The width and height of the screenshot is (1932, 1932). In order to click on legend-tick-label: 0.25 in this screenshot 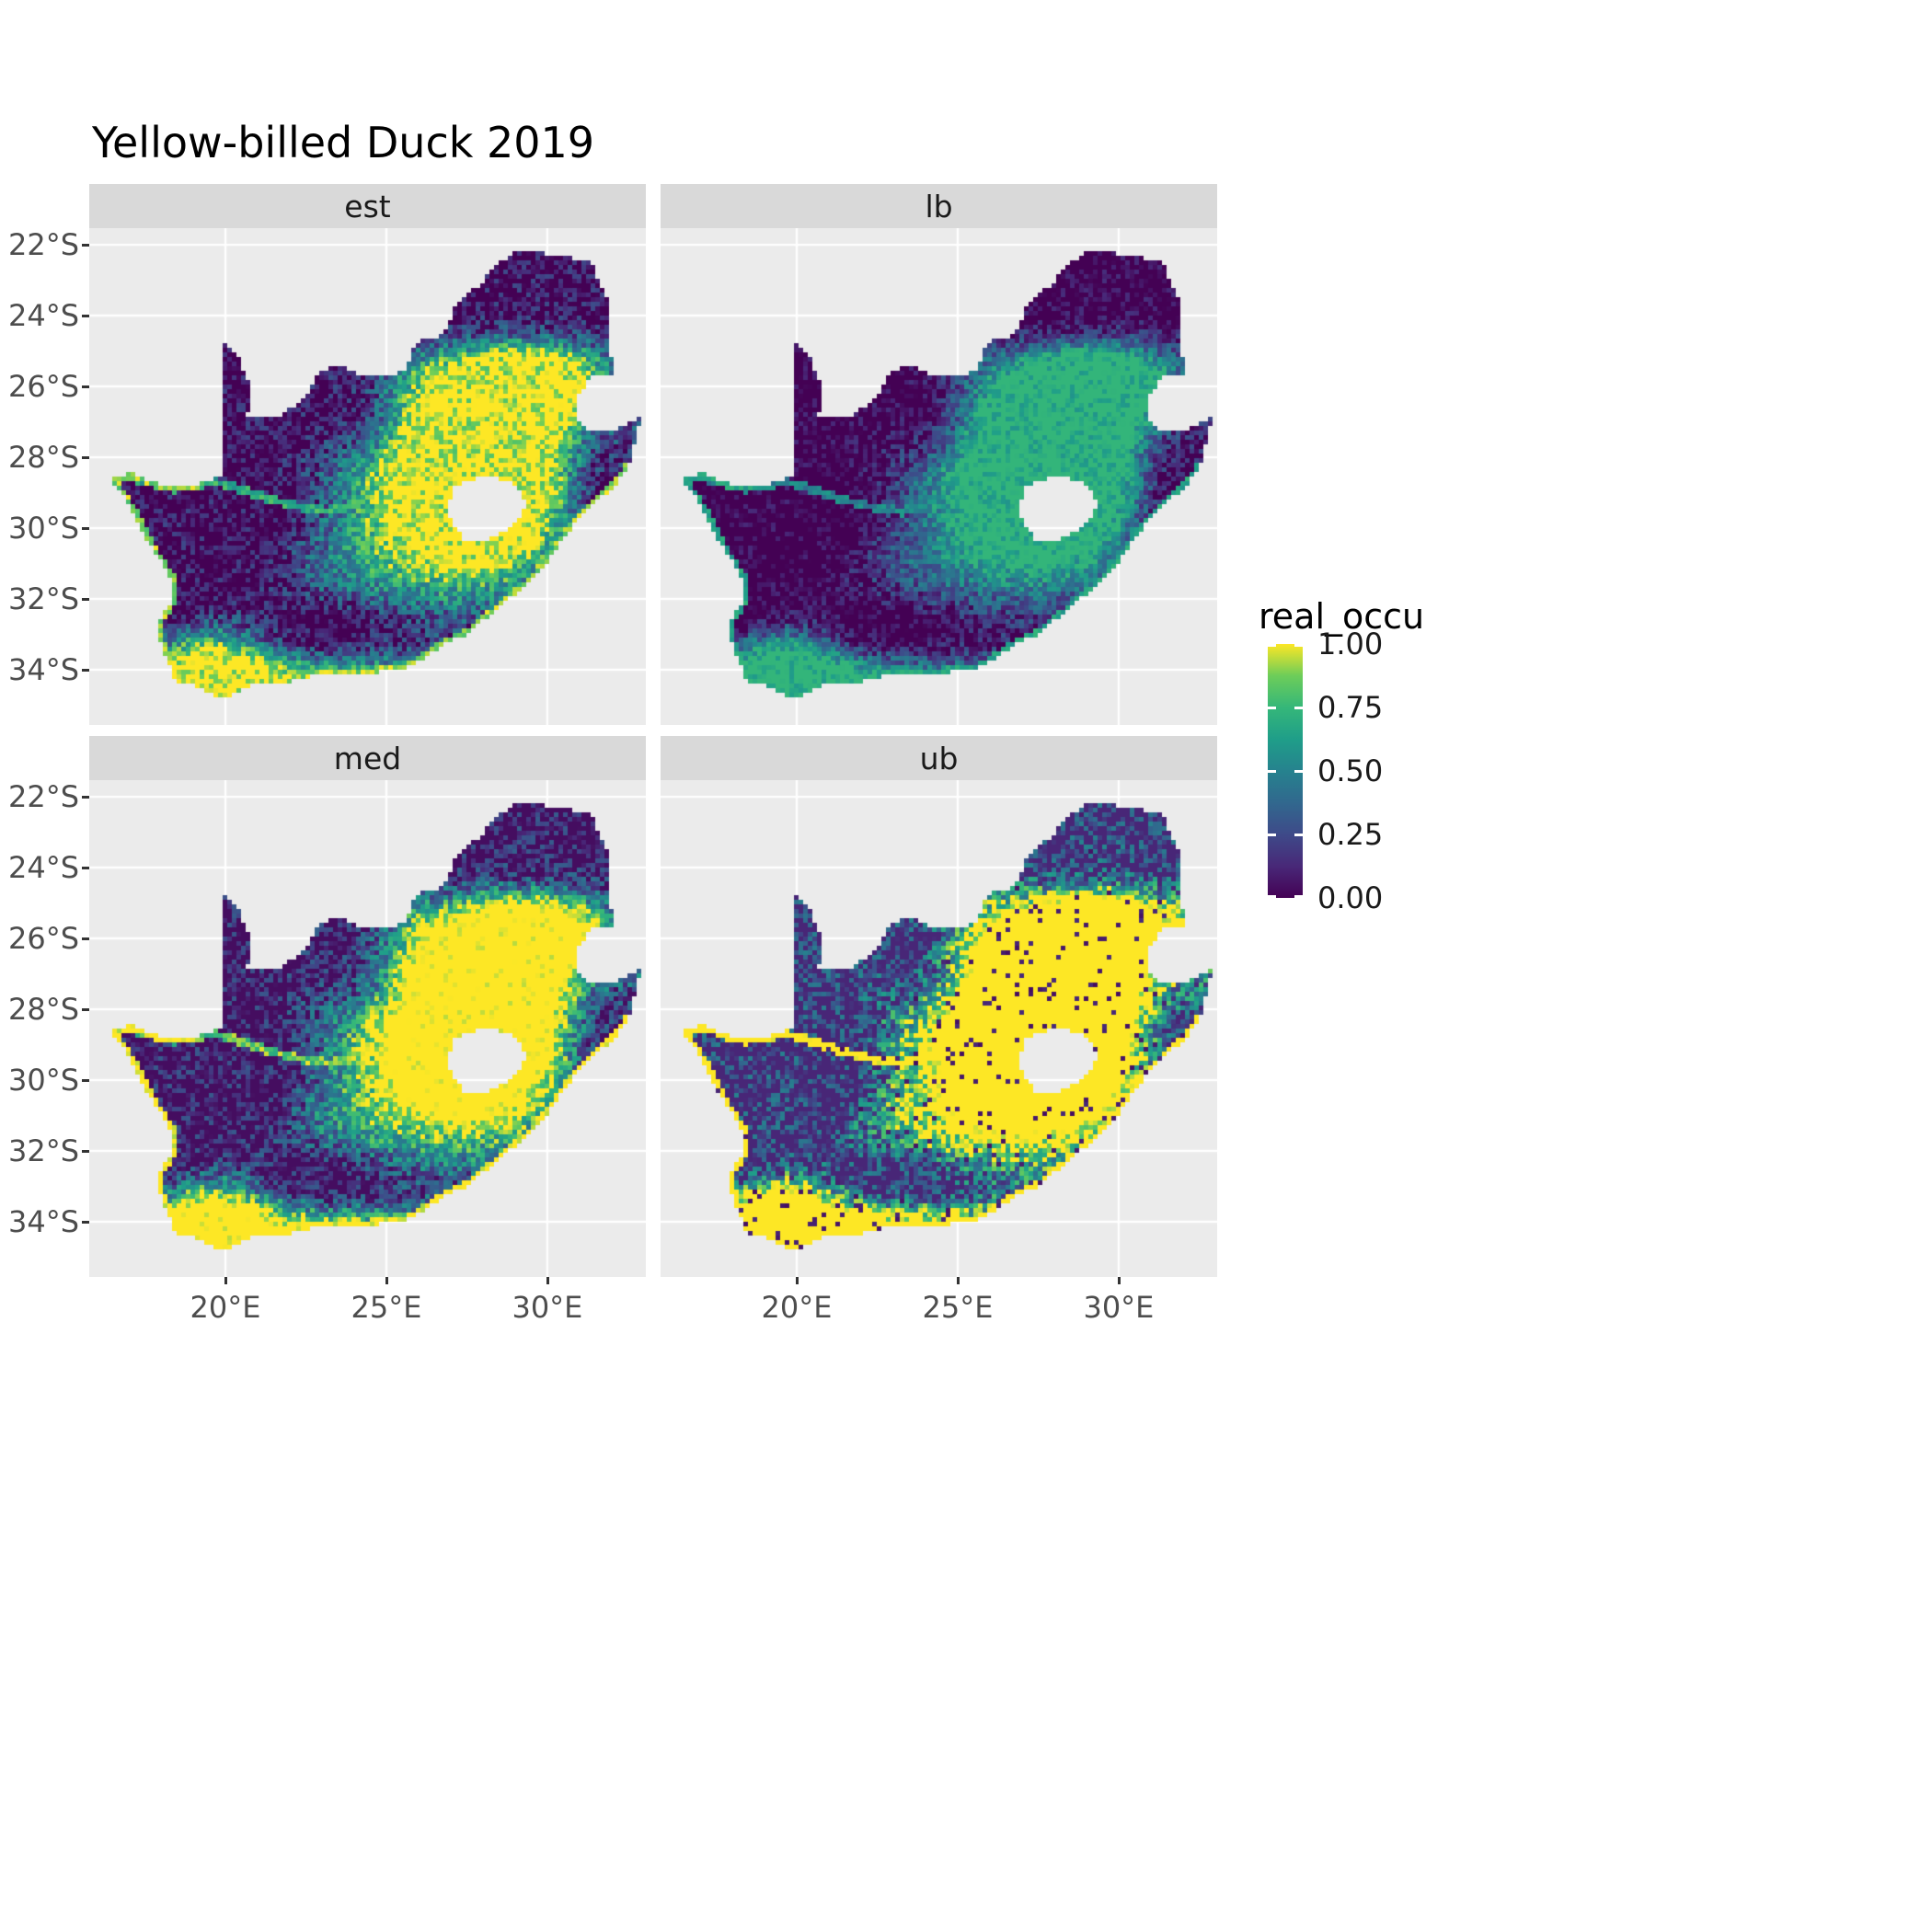, I will do `click(1350, 834)`.